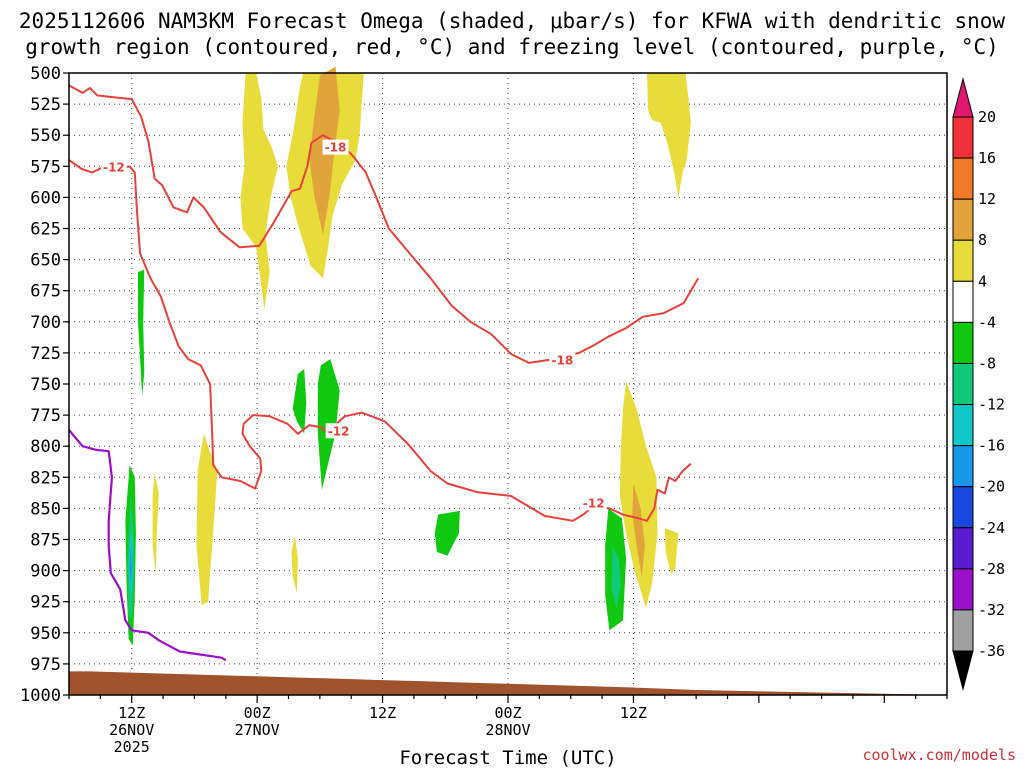 This screenshot has height=768, width=1024. I want to click on colorbar-label: 16, so click(987, 158).